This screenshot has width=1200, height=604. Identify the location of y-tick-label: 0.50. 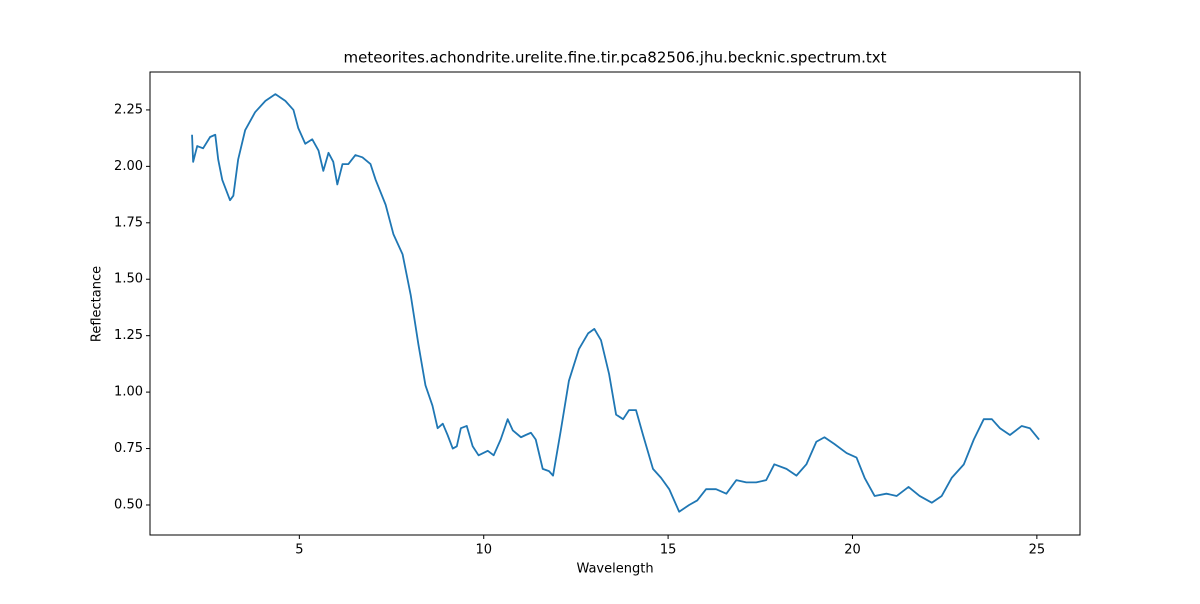
(128, 504).